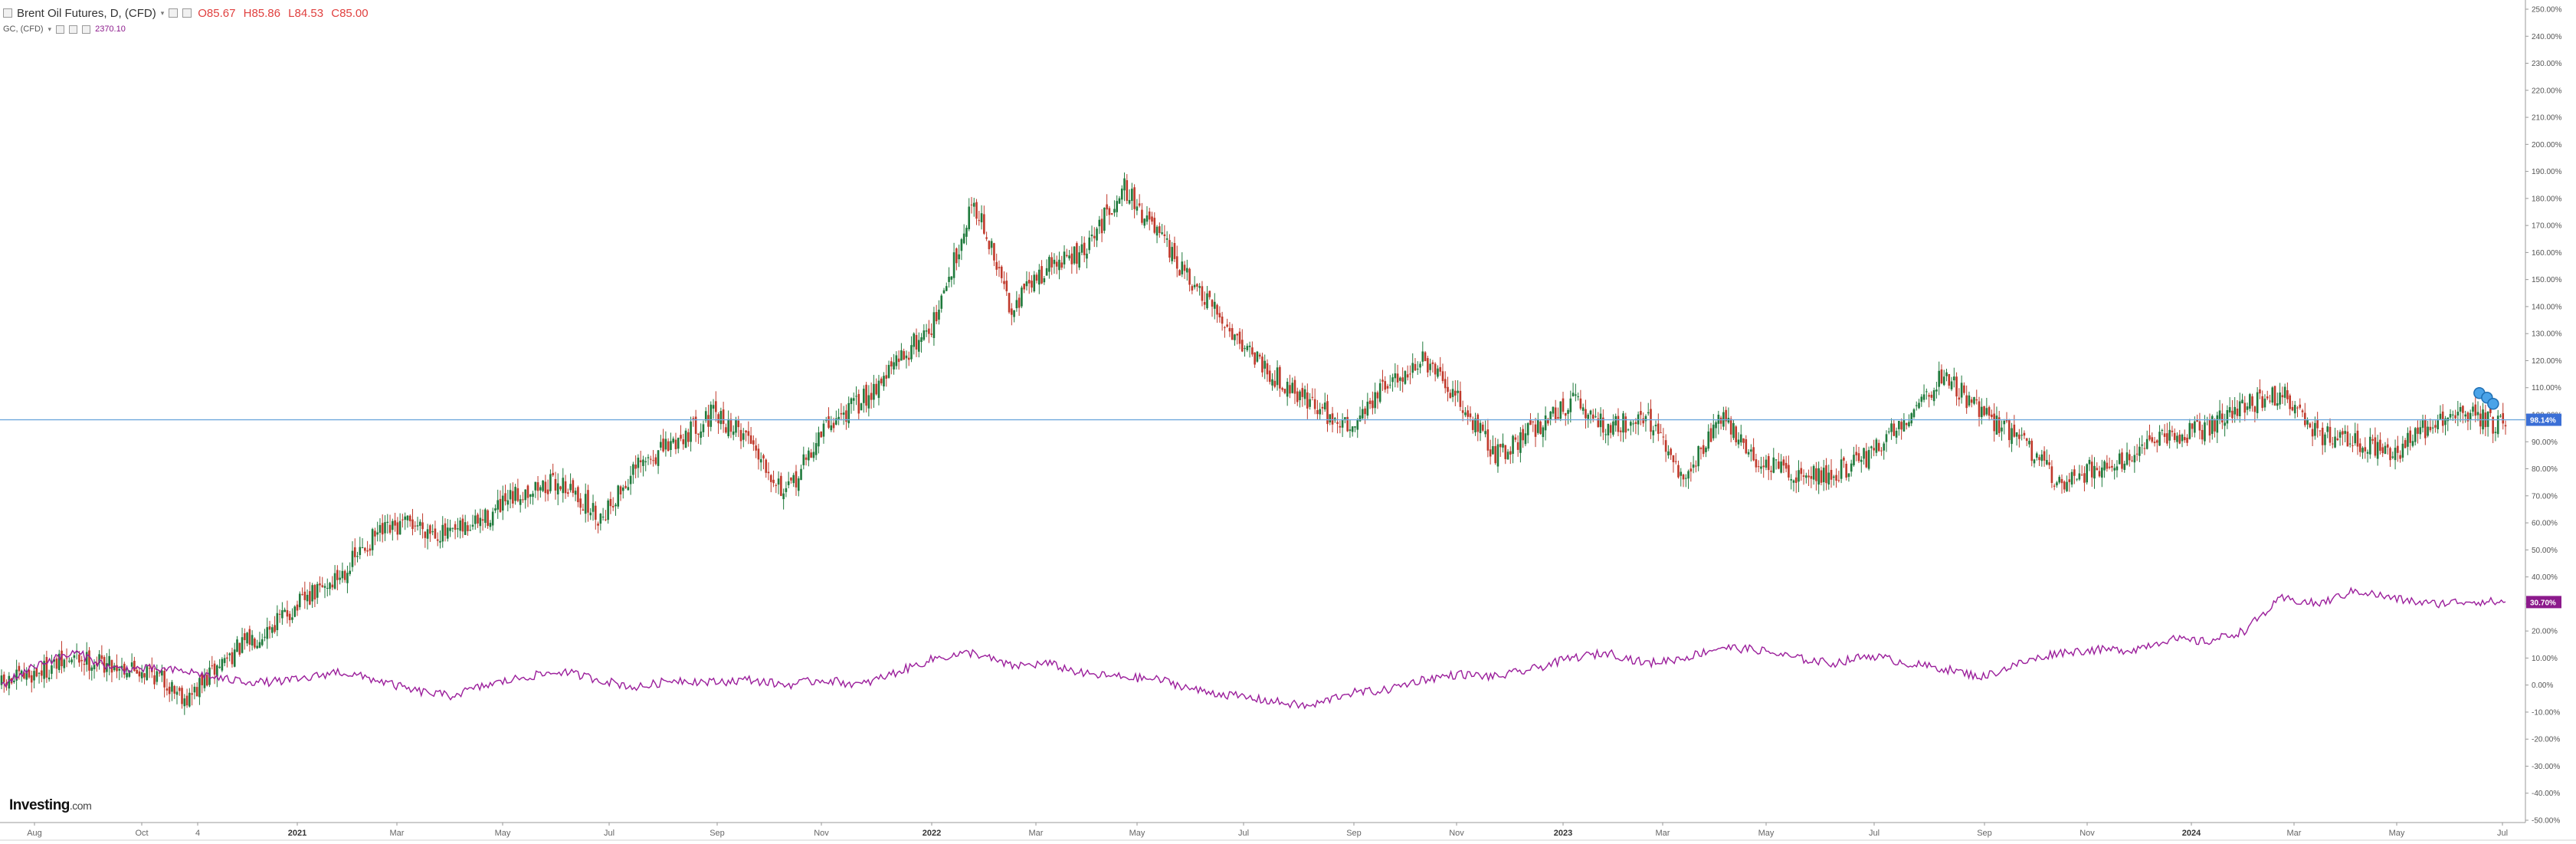 The image size is (2576, 844). I want to click on event-marker-icon, so click(2493, 404).